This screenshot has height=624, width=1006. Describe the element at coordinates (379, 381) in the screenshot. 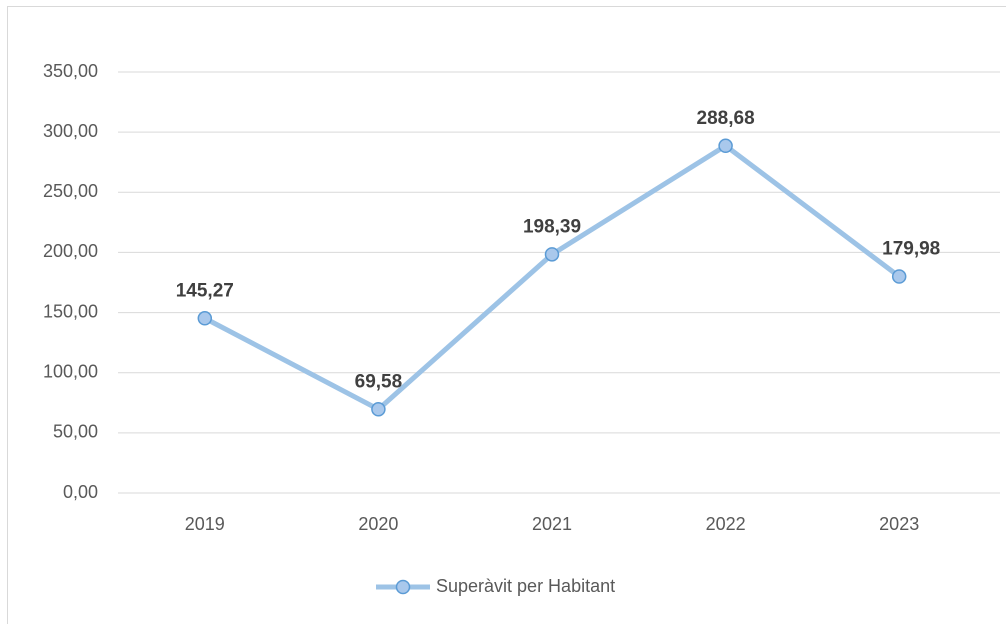

I see `data-label: 69,58` at that location.